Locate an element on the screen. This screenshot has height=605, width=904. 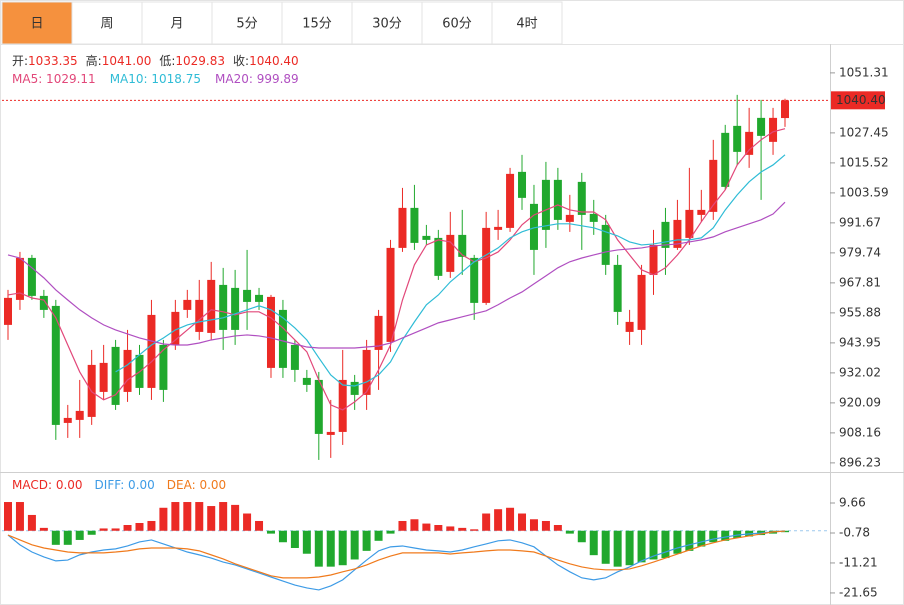
tab: 周 is located at coordinates (107, 23).